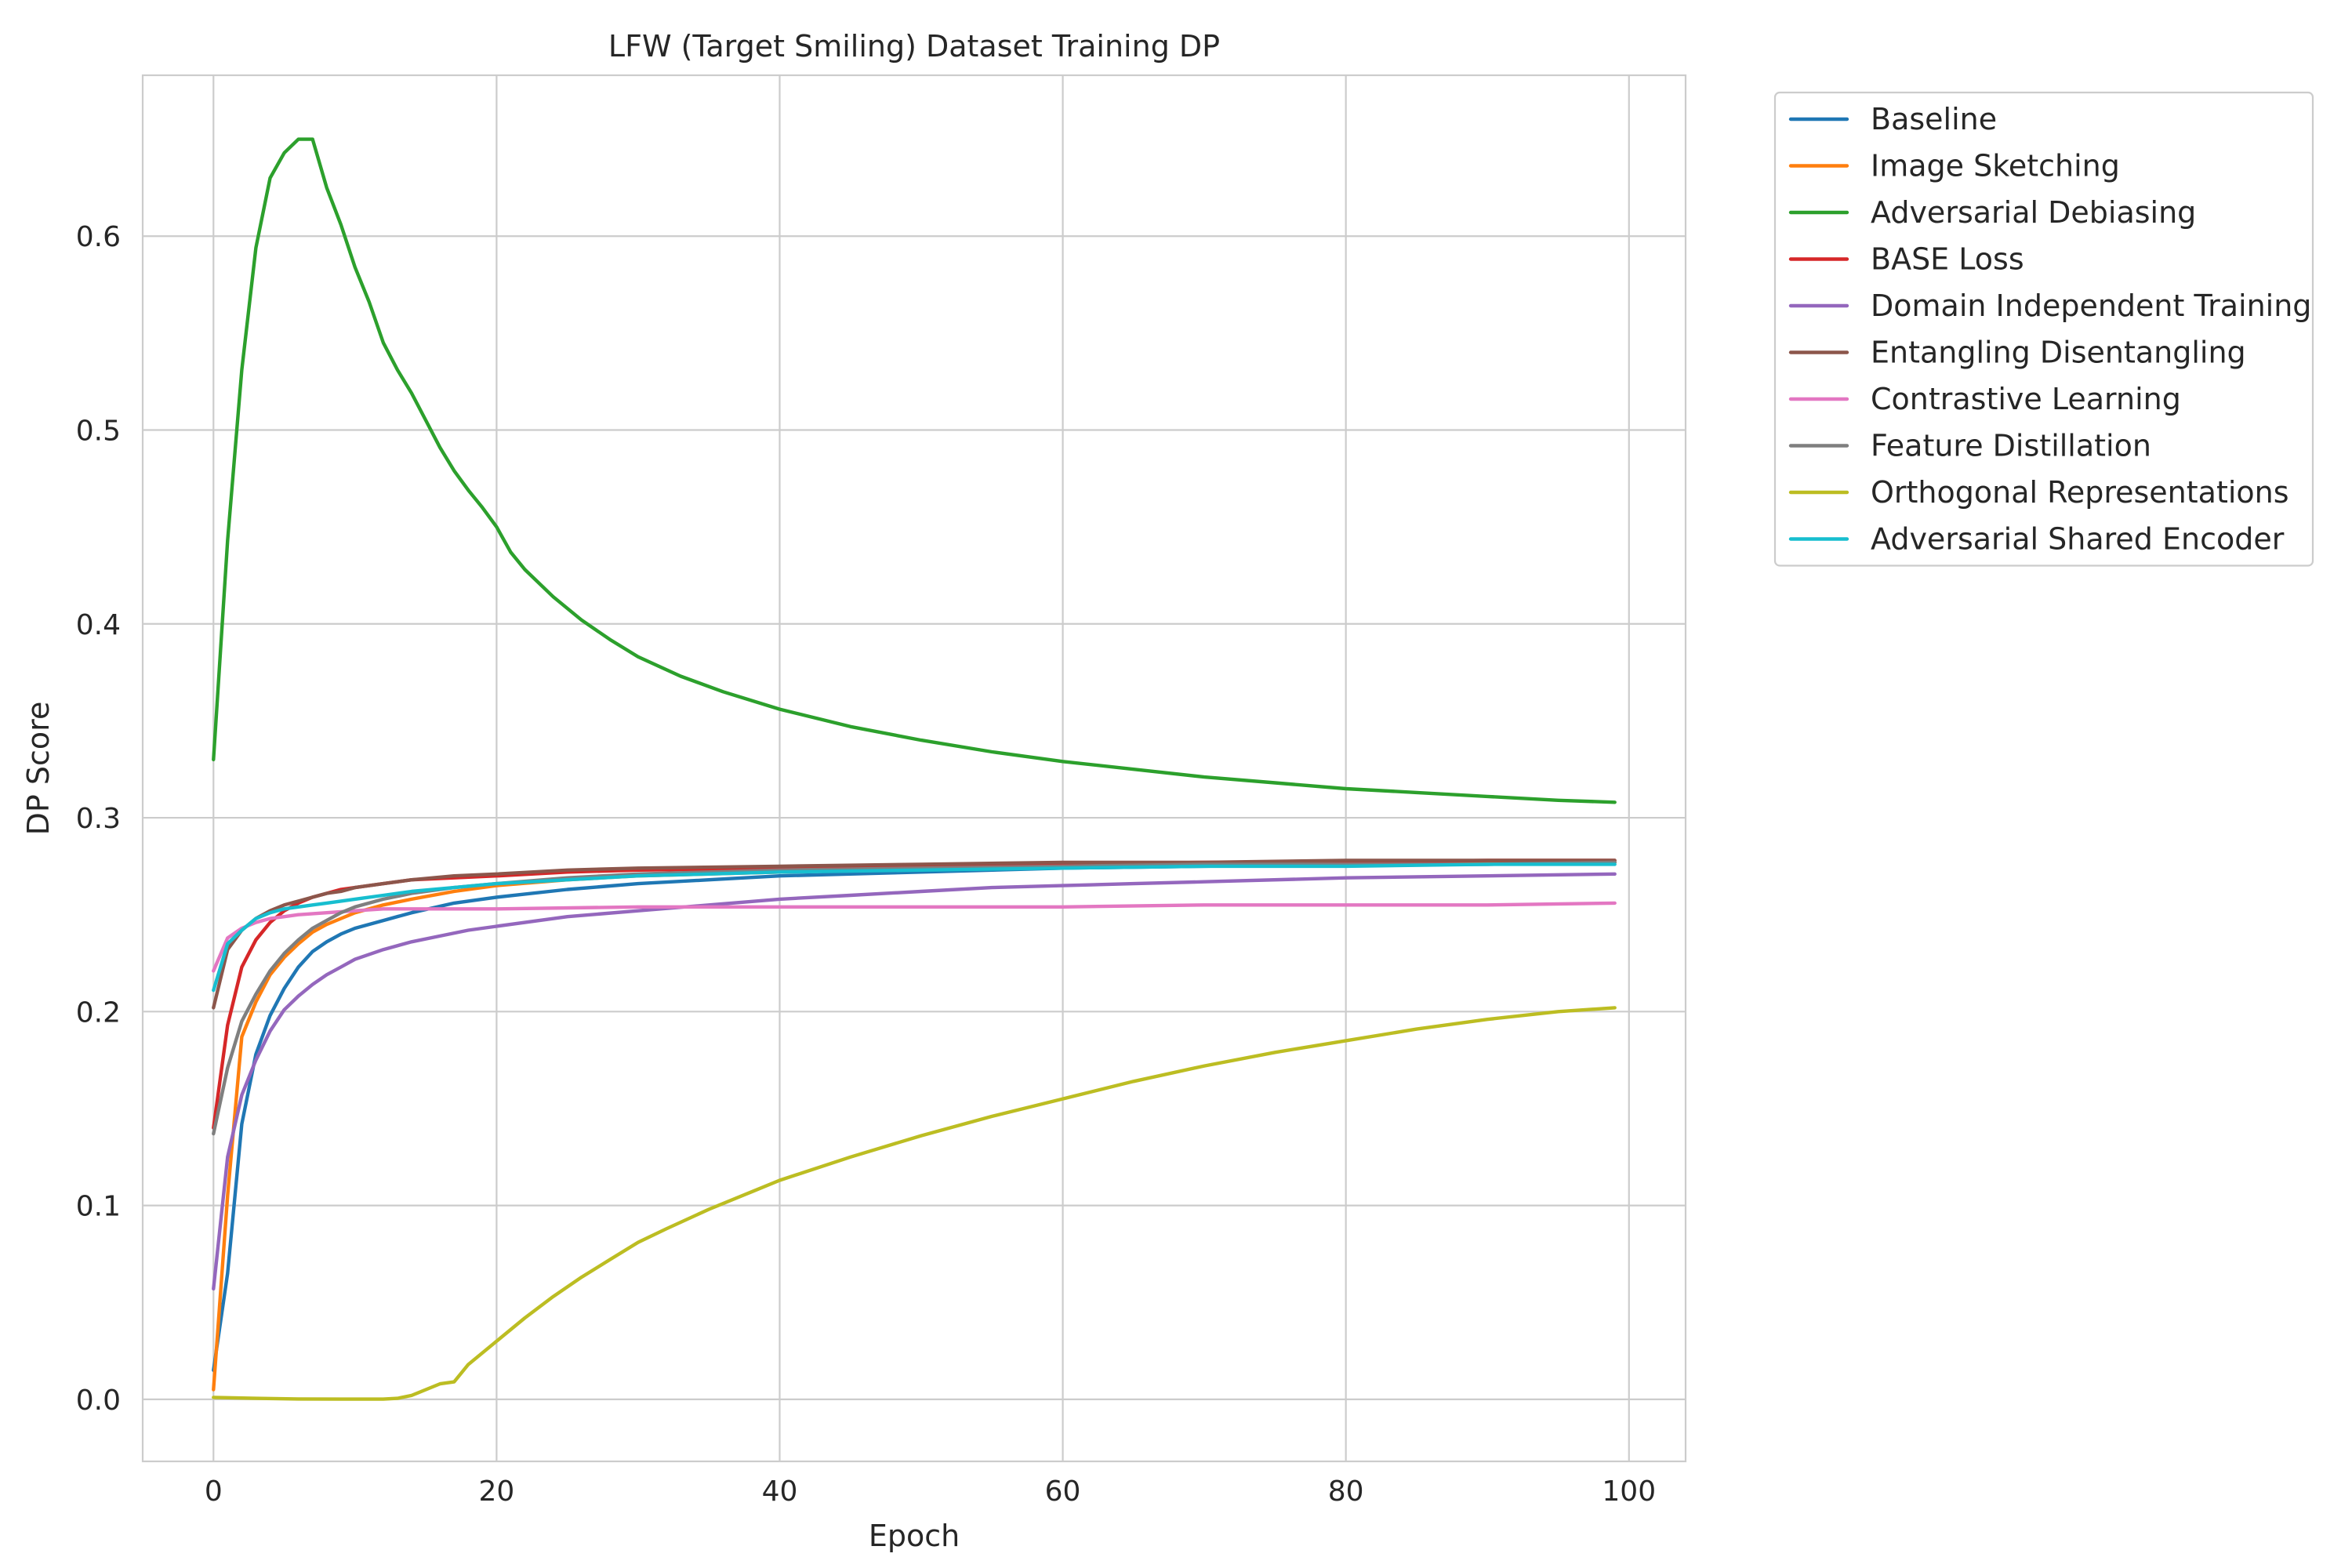 Image resolution: width=2352 pixels, height=1568 pixels. Describe the element at coordinates (98, 1012) in the screenshot. I see `y-tick-label: 0.2` at that location.